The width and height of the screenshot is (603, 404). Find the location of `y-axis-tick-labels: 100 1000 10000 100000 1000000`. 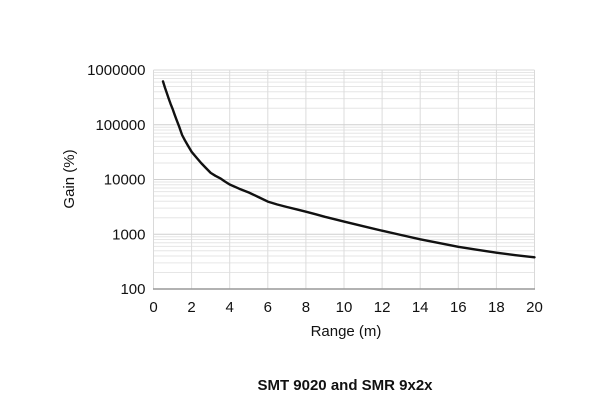

y-axis-tick-labels: 100 1000 10000 100000 1000000 is located at coordinates (116, 180).